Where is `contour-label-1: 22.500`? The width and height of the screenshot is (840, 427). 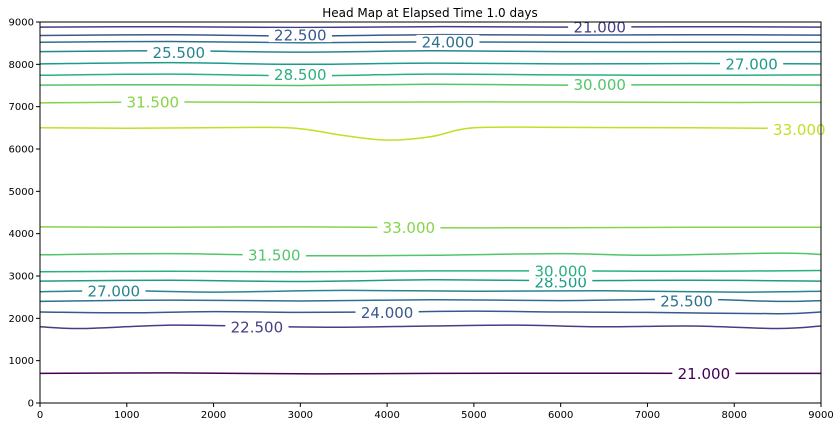 contour-label-1: 22.500 is located at coordinates (257, 327).